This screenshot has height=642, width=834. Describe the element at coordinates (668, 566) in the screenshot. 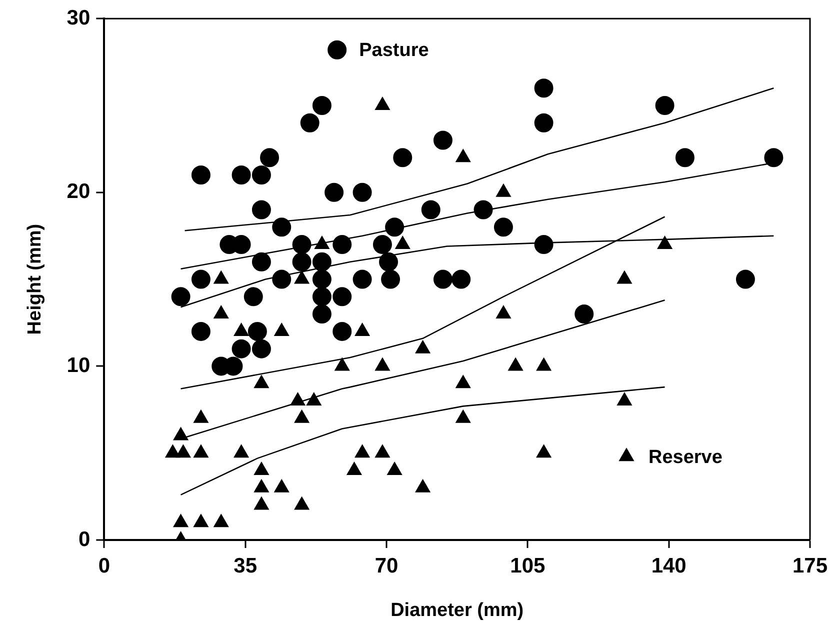

I see `x-tick-label: 140` at that location.